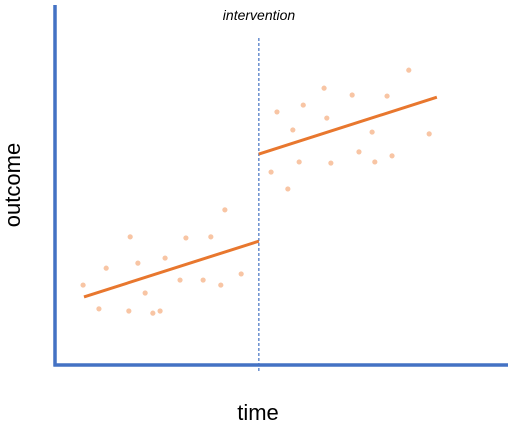 This screenshot has height=430, width=510. I want to click on annotation: intervention, so click(259, 15).